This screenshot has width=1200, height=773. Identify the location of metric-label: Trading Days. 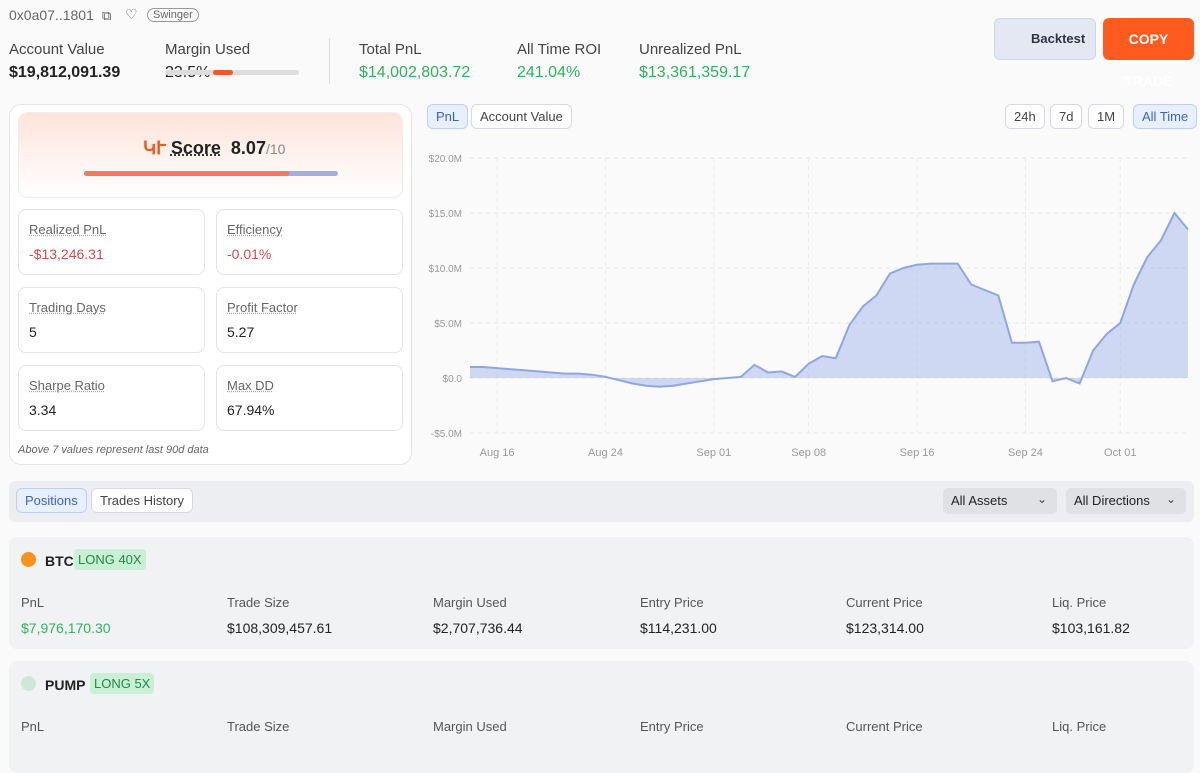
(67, 307).